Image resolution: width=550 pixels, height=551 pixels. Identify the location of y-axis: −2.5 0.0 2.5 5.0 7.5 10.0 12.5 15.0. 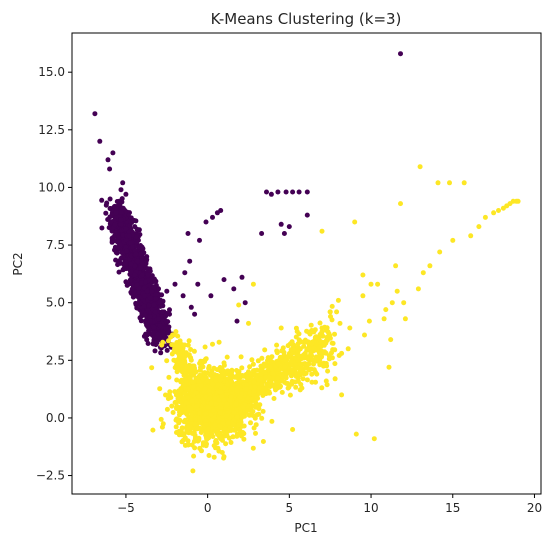
(54, 274).